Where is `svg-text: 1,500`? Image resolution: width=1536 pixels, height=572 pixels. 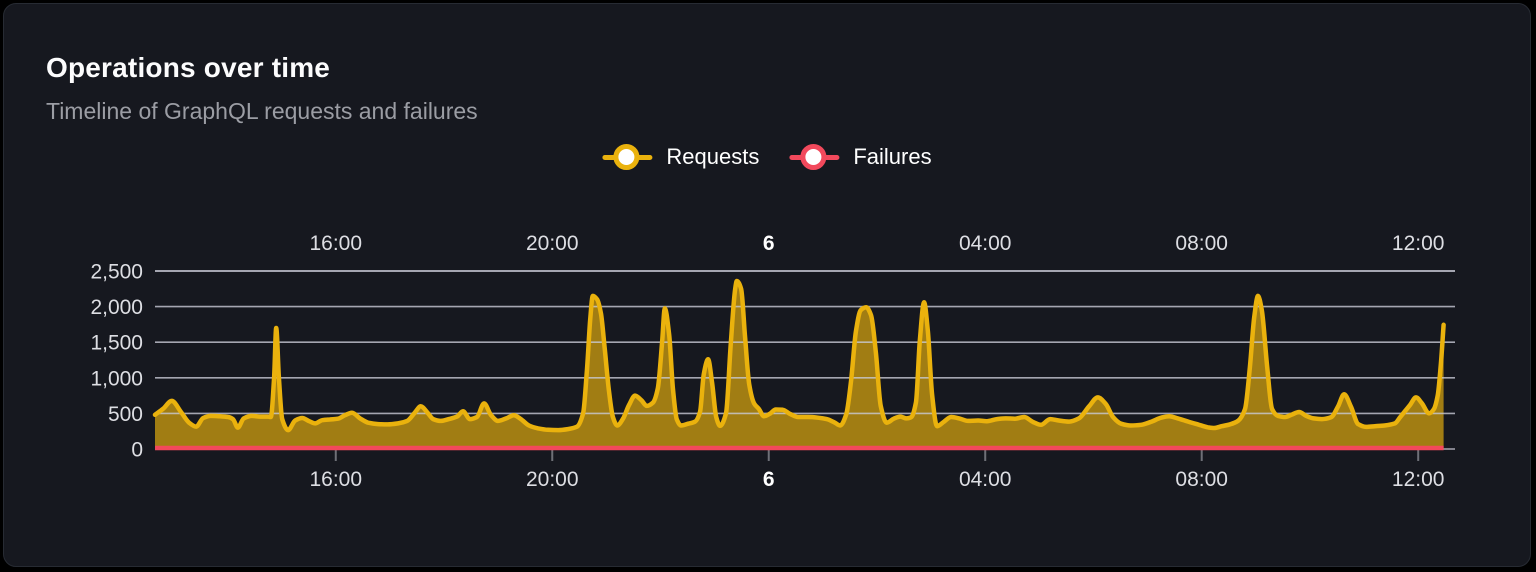 svg-text: 1,500 is located at coordinates (116, 343).